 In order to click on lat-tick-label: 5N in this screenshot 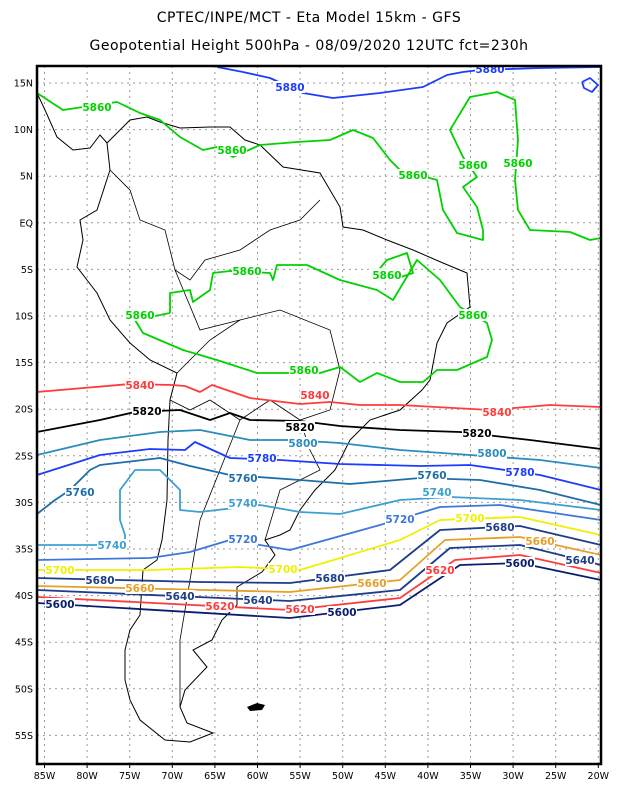, I will do `click(26, 177)`.